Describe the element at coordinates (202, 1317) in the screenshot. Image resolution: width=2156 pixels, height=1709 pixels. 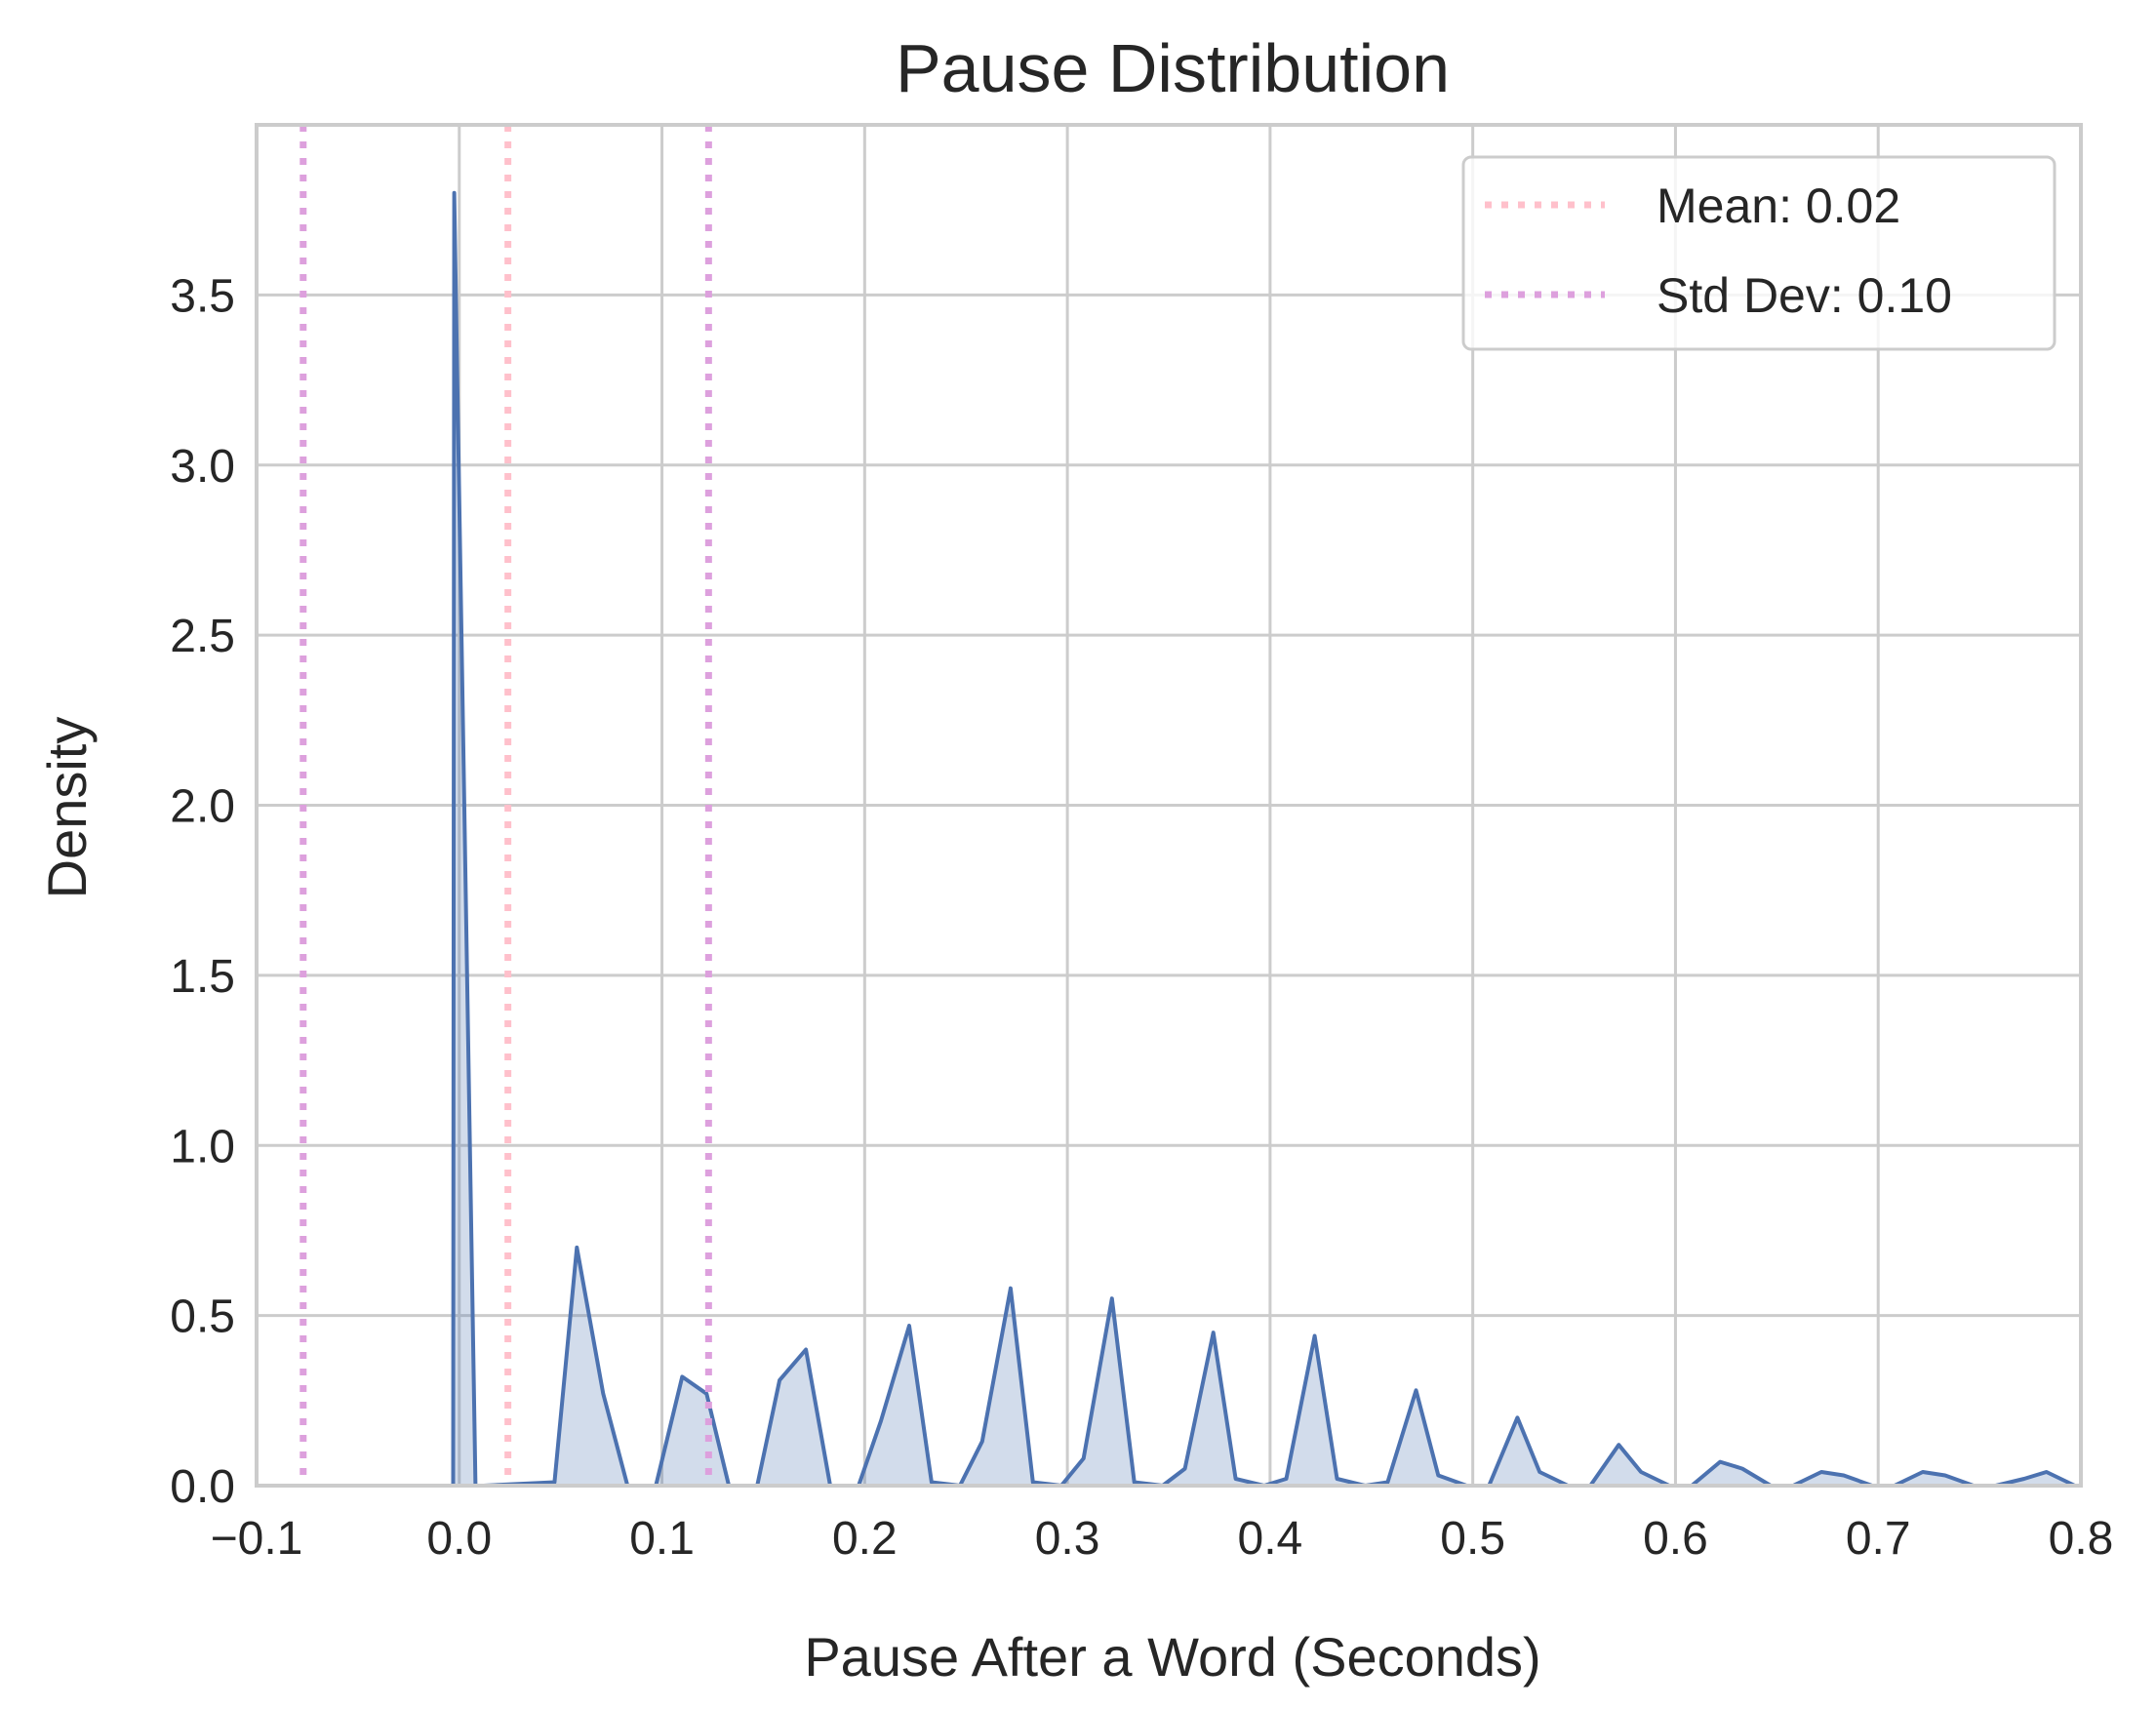
I see `y-tick-label: 0.5` at that location.